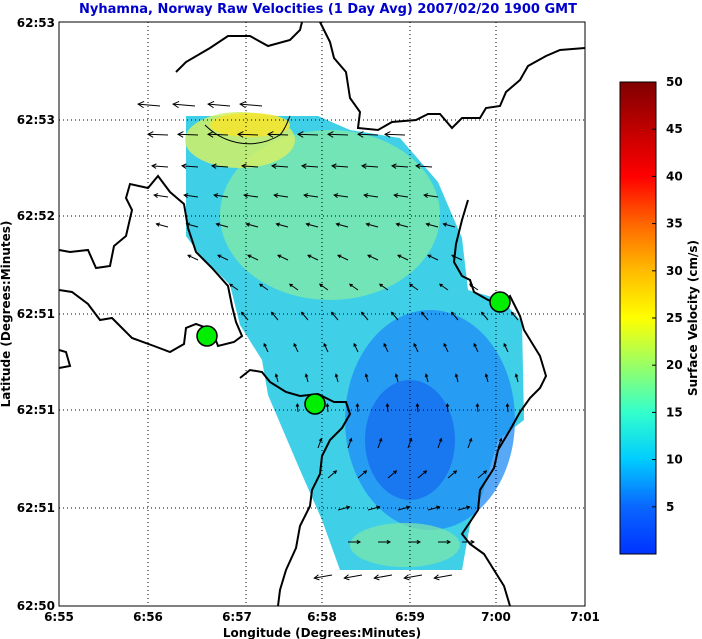  I want to click on x-tick-label: 7:00, so click(496, 617).